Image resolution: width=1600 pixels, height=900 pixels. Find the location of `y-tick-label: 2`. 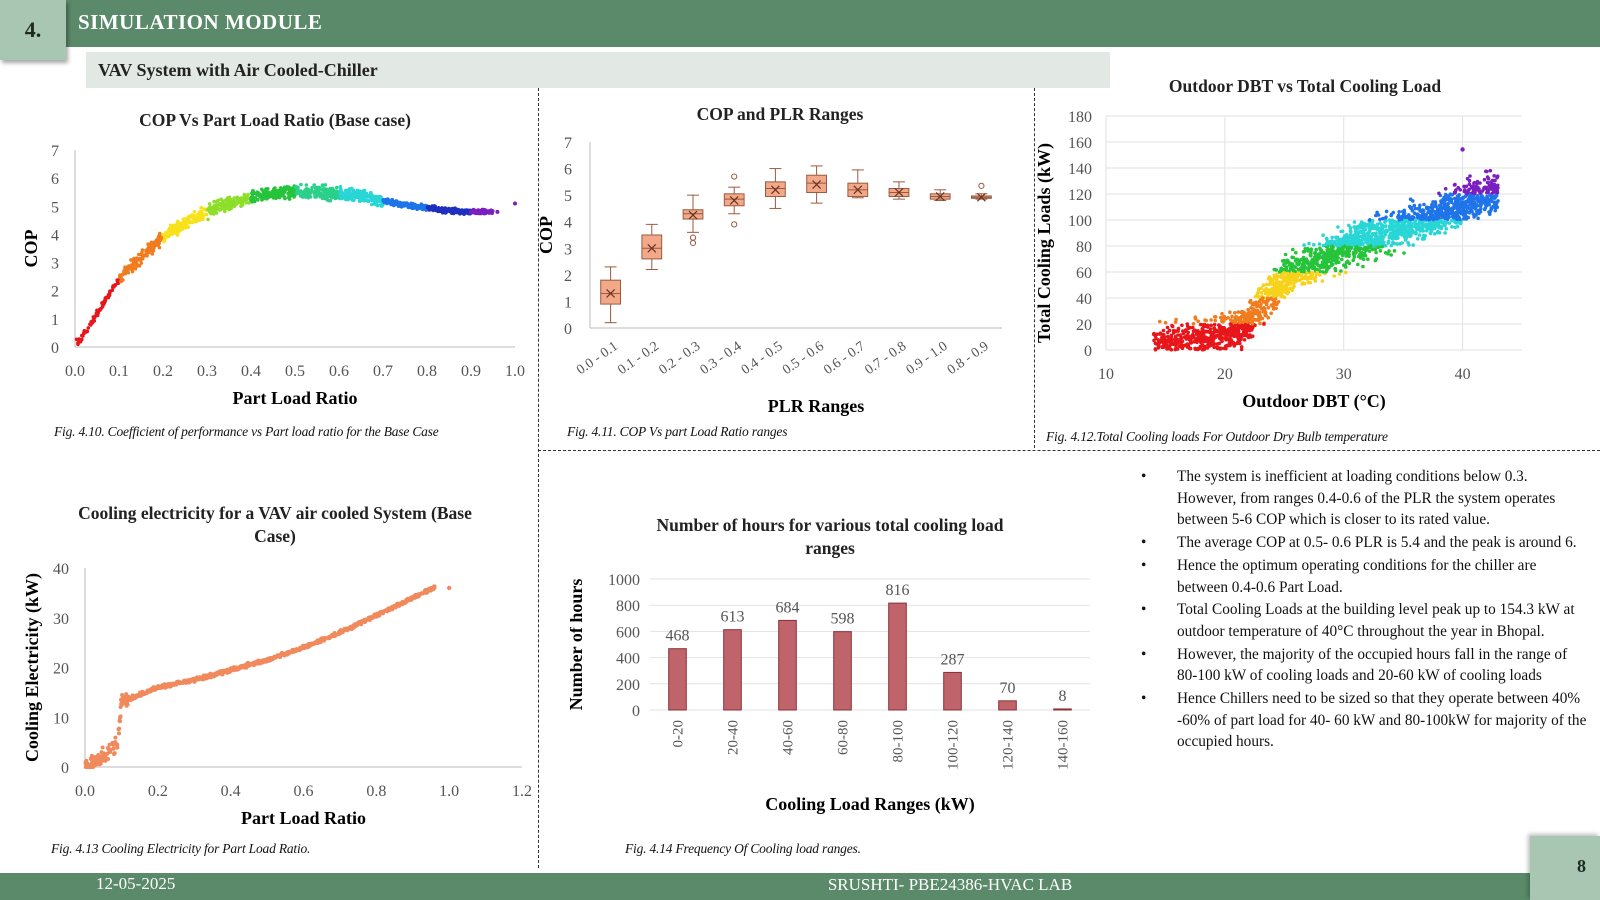

y-tick-label: 2 is located at coordinates (568, 276).